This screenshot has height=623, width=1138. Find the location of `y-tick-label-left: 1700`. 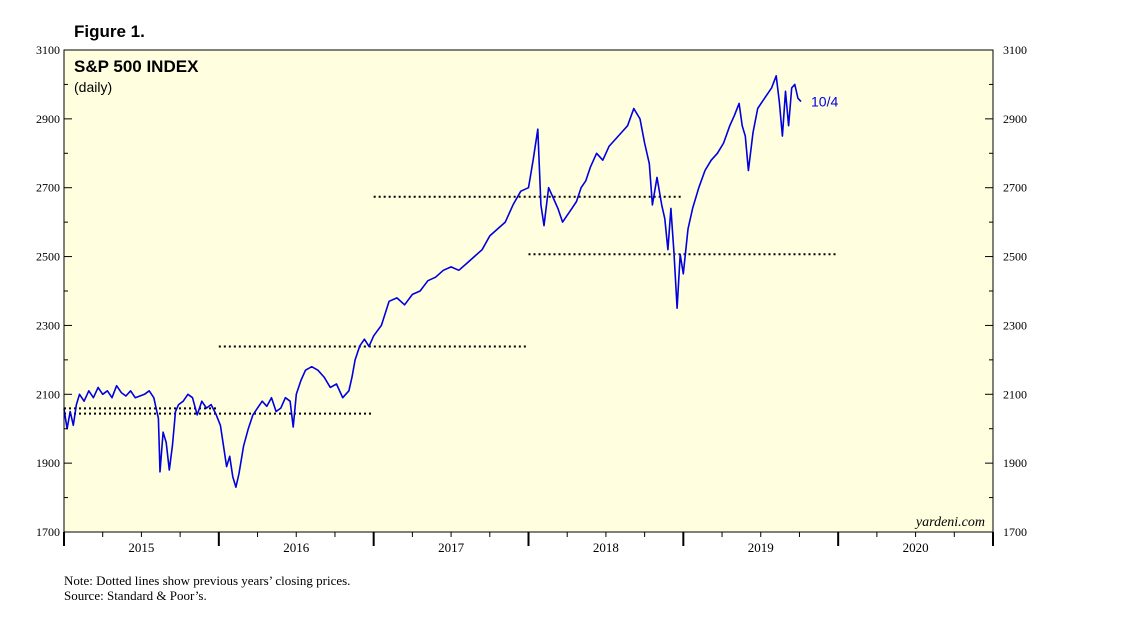

y-tick-label-left: 1700 is located at coordinates (48, 532).